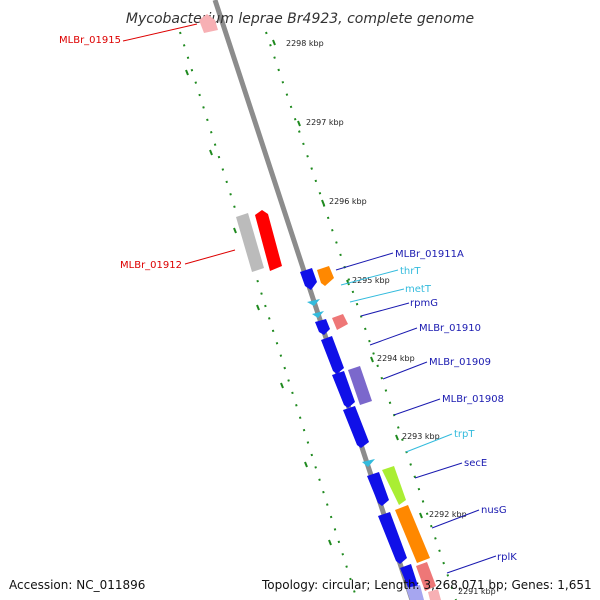 Image resolution: width=600 pixels, height=600 pixels. Describe the element at coordinates (151, 265) in the screenshot. I see `gene-label-mlbr-01912: MLBr_01912` at that location.